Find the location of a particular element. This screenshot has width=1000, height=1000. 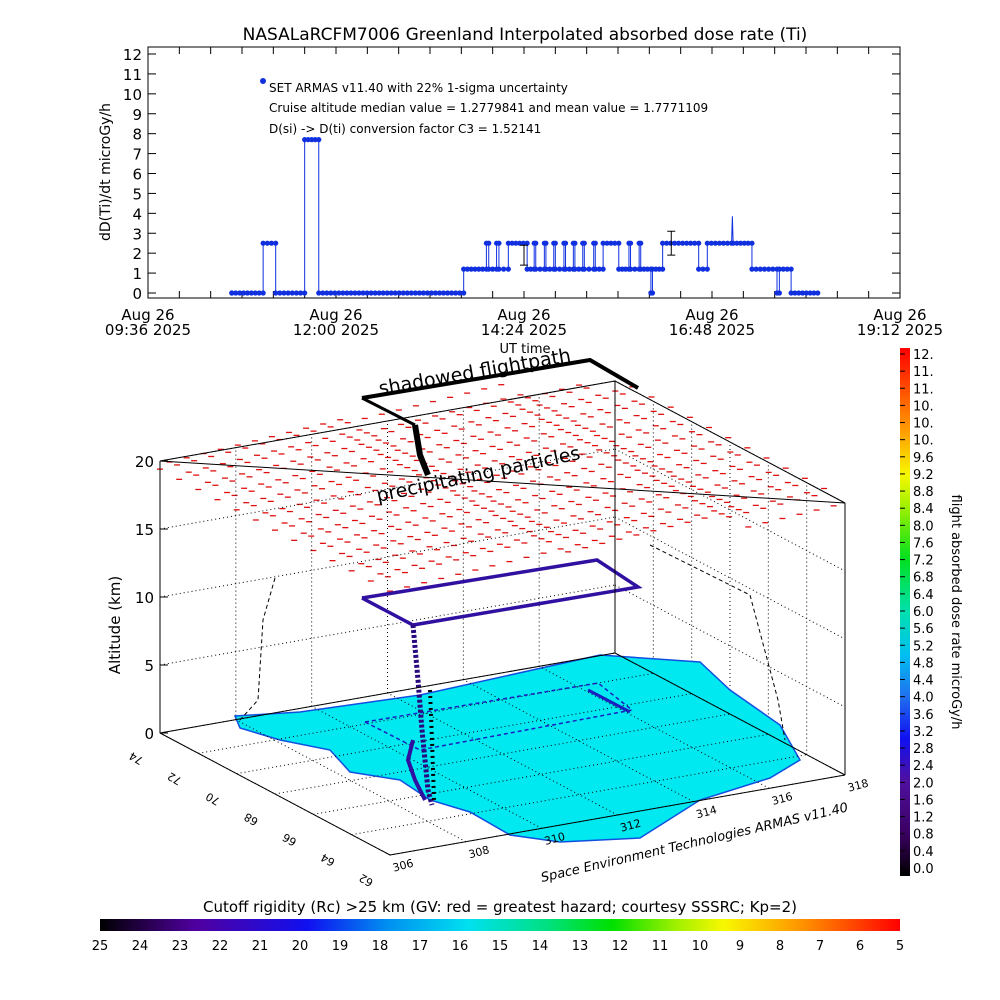

dose-tick-label: 9.6 is located at coordinates (923, 458).